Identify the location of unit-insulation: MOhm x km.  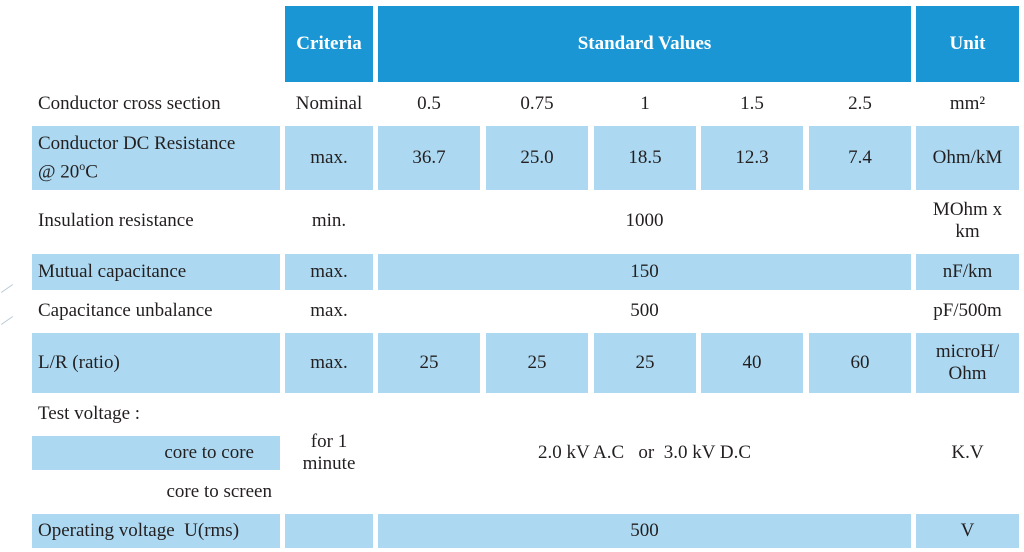
(967, 221).